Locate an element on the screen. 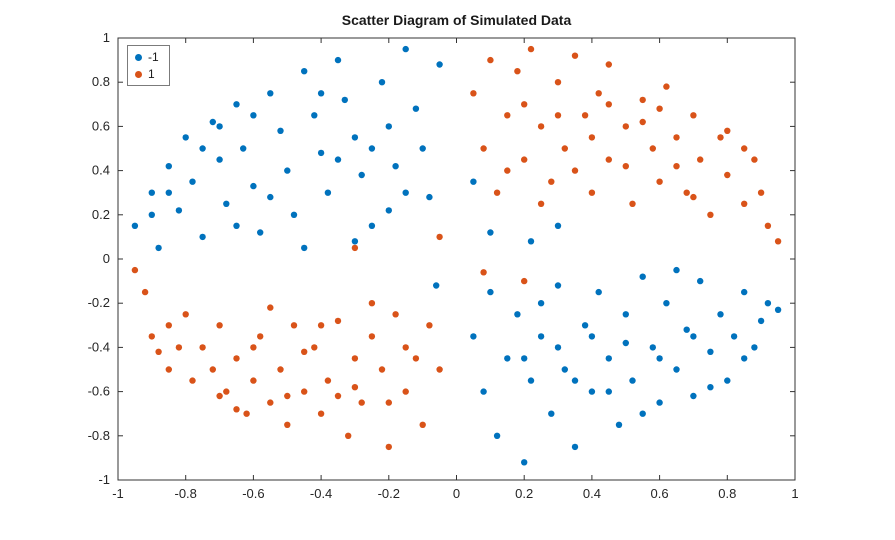  y-tick-label: 0 is located at coordinates (106, 258).